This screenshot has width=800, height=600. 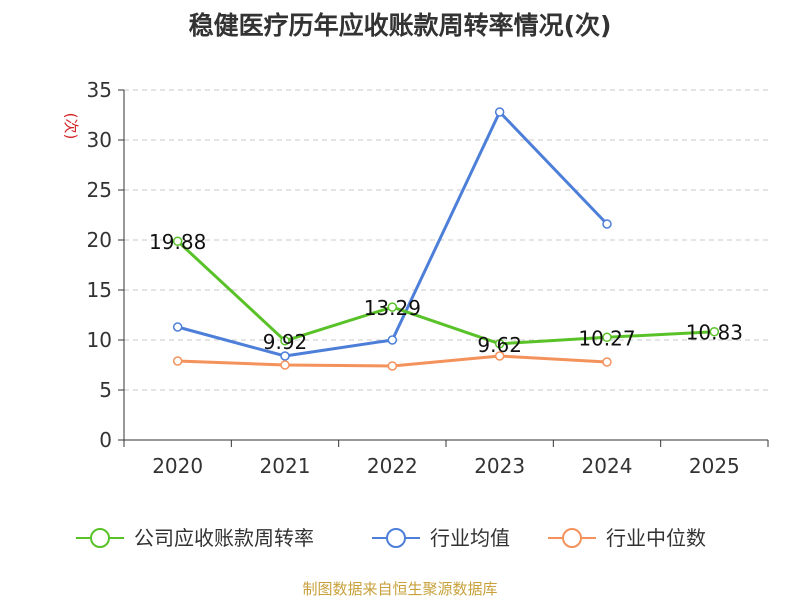 I want to click on series-0-point-2022, so click(x=392, y=307).